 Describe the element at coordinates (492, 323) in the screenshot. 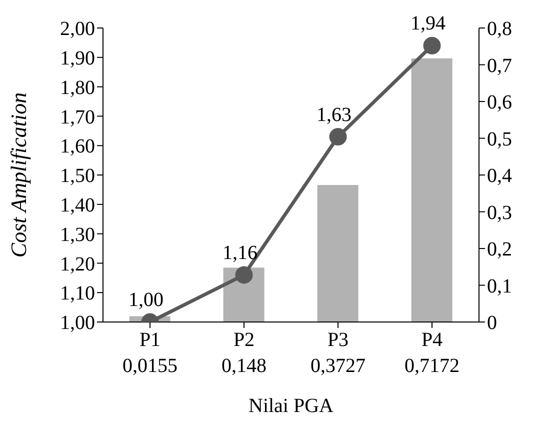

I see `y2-tick-label: 0` at that location.